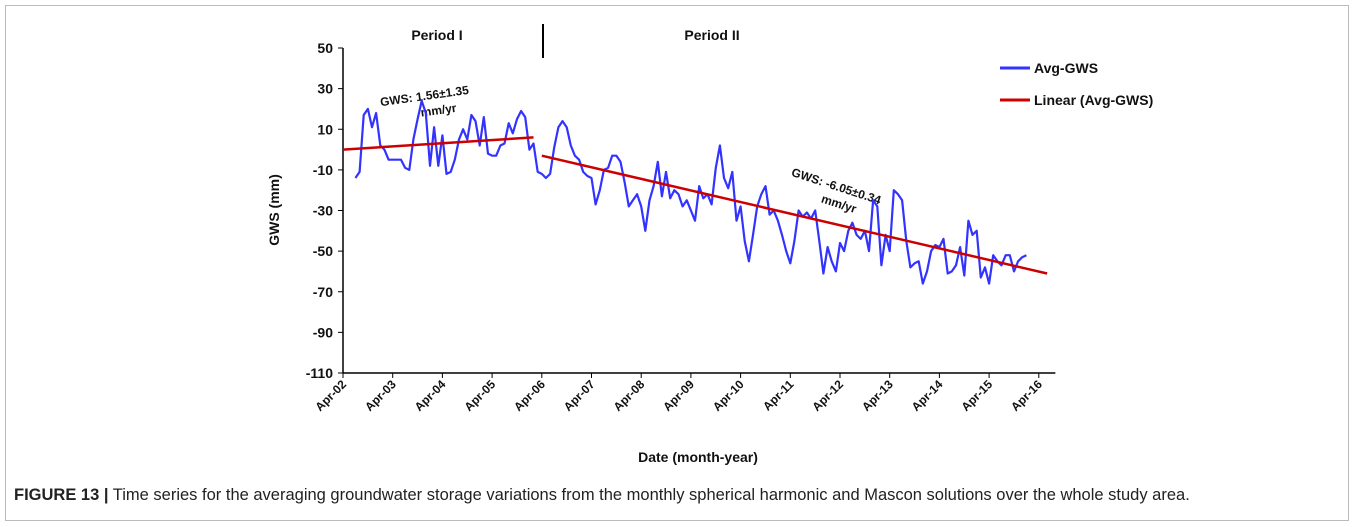 This screenshot has height=527, width=1356. What do you see at coordinates (698, 457) in the screenshot?
I see `x-axis-title: Date (month-year)` at bounding box center [698, 457].